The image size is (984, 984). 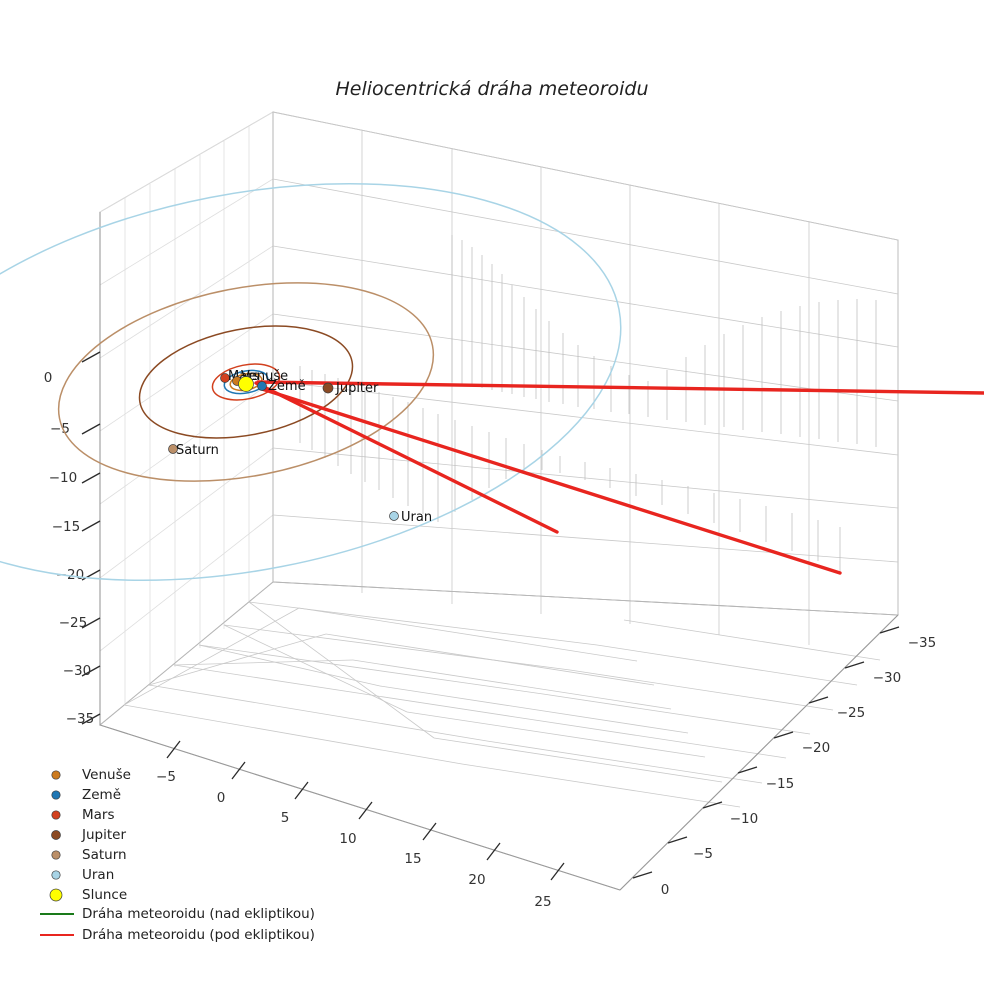 I want to click on z-tick-label-4: −20, so click(x=70, y=575).